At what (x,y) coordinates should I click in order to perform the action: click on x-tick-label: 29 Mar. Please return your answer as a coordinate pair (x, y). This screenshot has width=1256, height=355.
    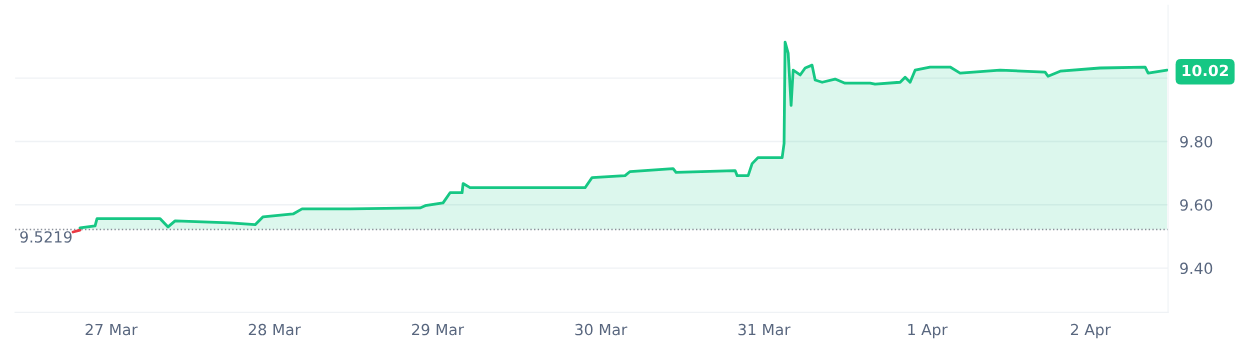
    Looking at the image, I should click on (438, 329).